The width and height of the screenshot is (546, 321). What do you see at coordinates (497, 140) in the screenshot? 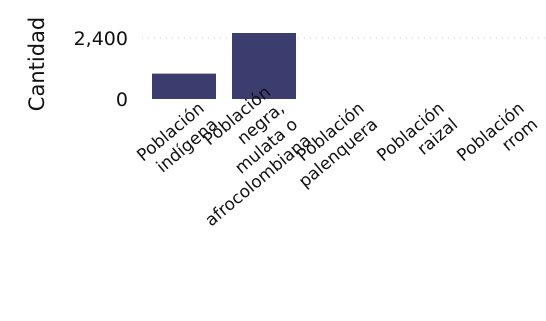
I see `x-category-label: Poblaciónrrom` at bounding box center [497, 140].